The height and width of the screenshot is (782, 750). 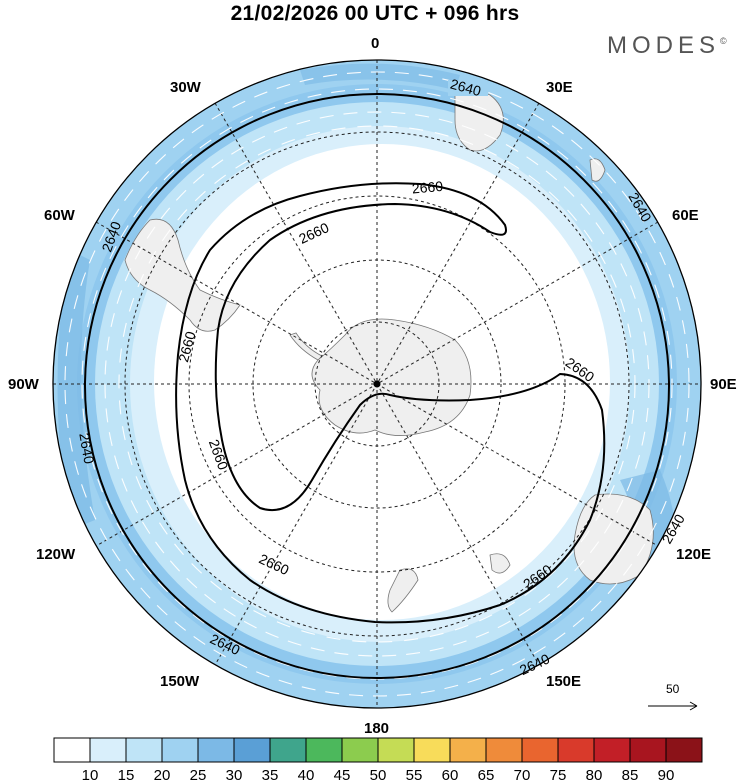 What do you see at coordinates (666, 774) in the screenshot?
I see `colorbar-tick-label: 90` at bounding box center [666, 774].